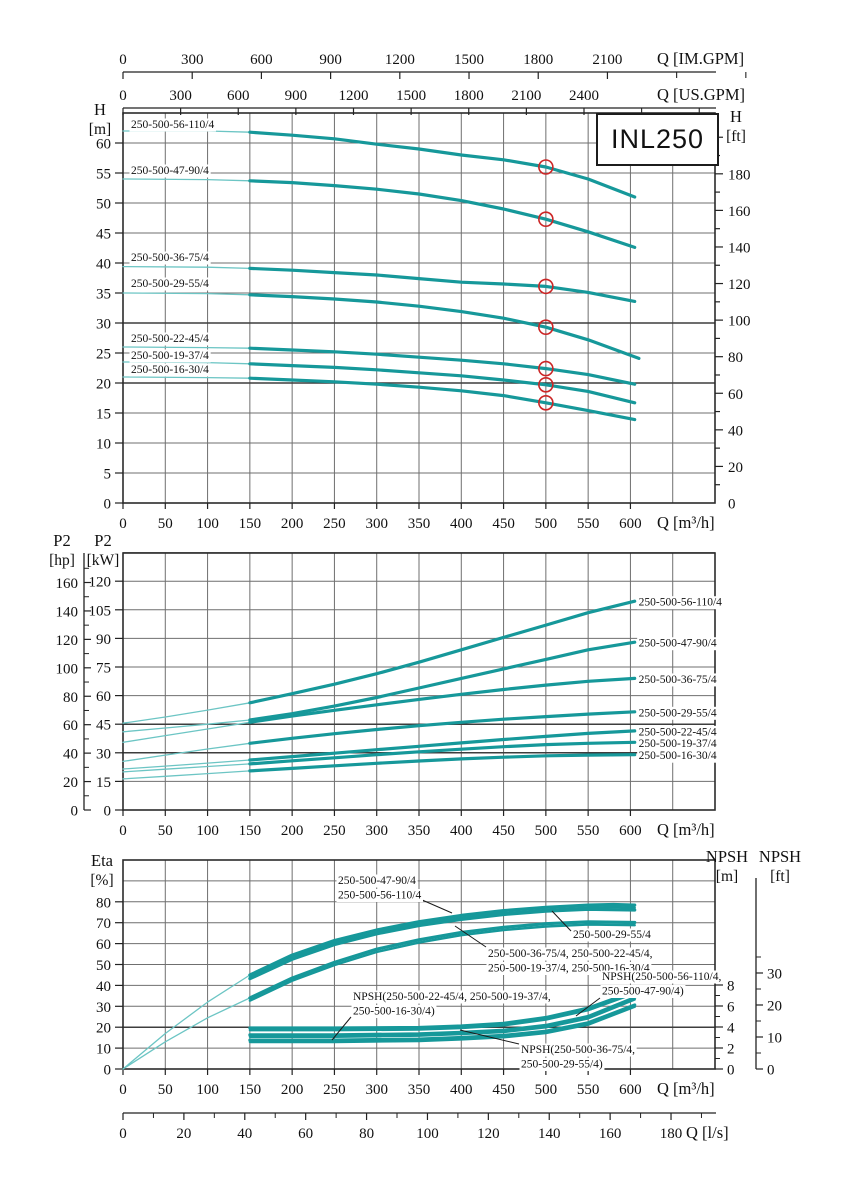  Describe the element at coordinates (103, 265) in the screenshot. I see `y-tick-label: 40` at that location.